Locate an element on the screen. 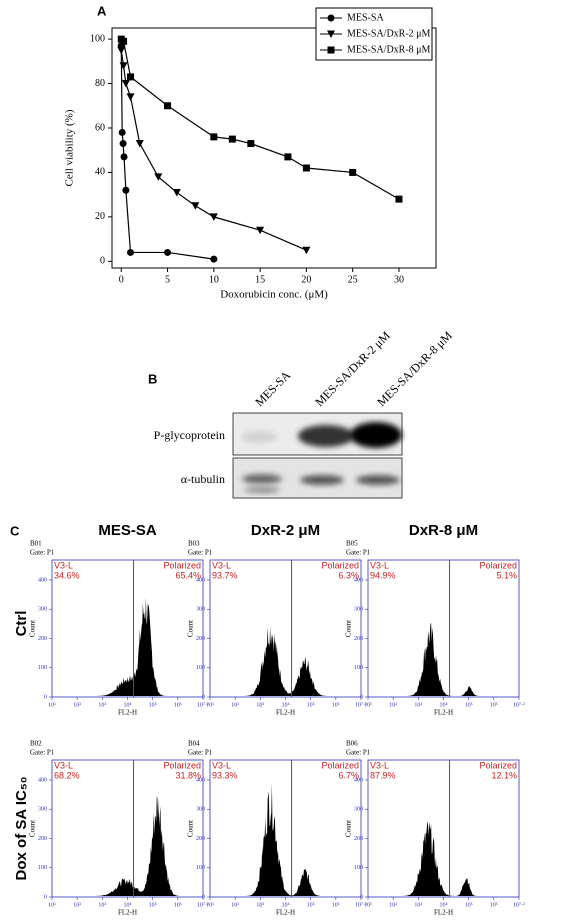  column-title: DxR-8 μM is located at coordinates (443, 530).